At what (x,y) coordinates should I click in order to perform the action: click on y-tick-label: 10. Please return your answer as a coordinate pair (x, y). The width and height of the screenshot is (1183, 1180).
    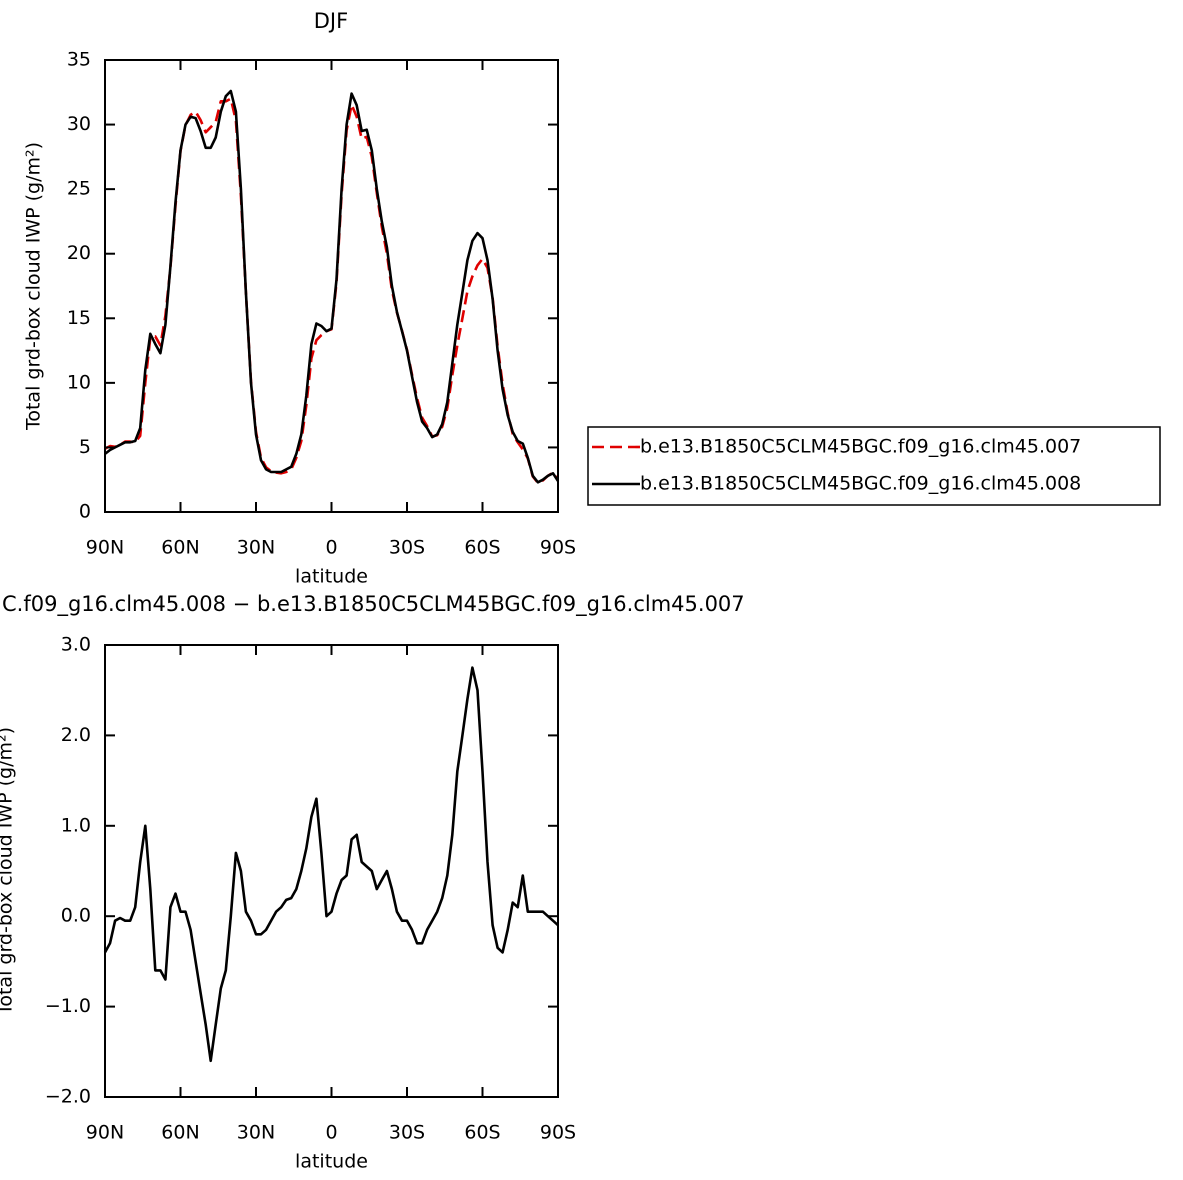
    Looking at the image, I should click on (79, 382).